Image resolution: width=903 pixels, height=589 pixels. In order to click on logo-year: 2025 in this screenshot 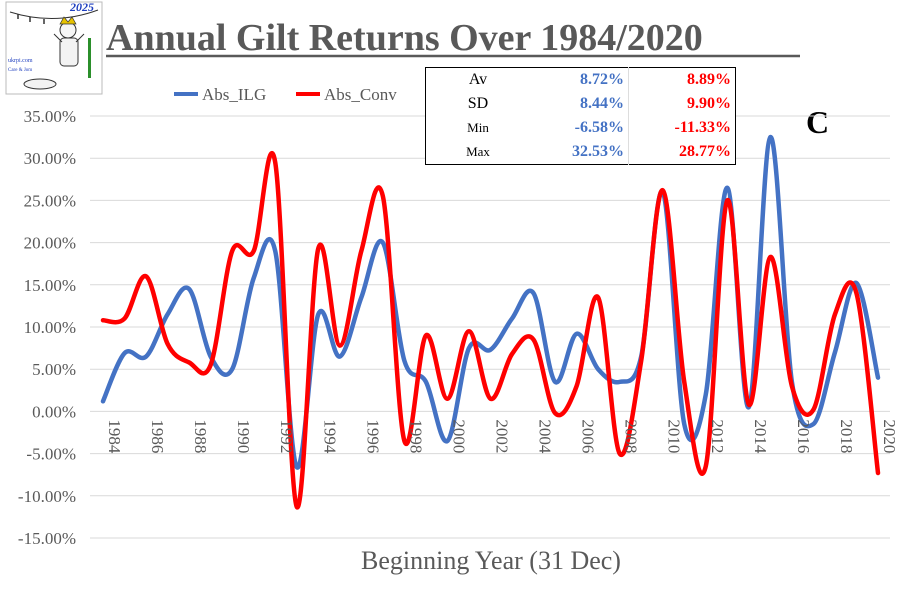, I will do `click(81, 7)`.